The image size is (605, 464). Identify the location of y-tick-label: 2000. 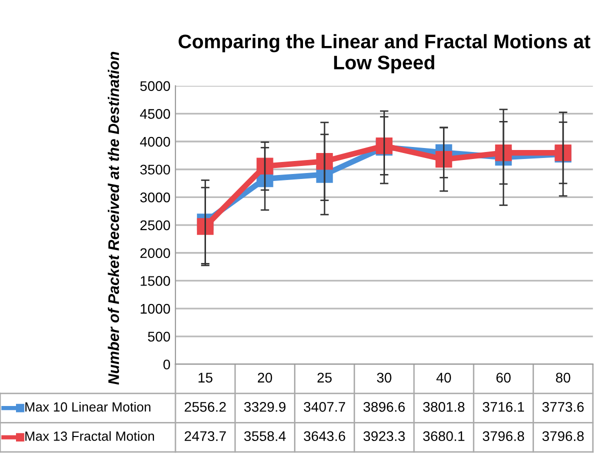
(155, 253).